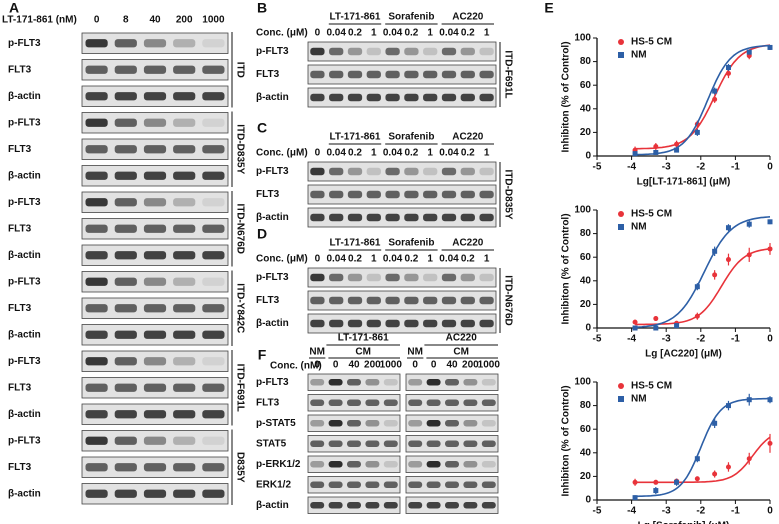 Image resolution: width=779 pixels, height=524 pixels. What do you see at coordinates (391, 365) in the screenshot?
I see `conc-label: 1000` at bounding box center [391, 365].